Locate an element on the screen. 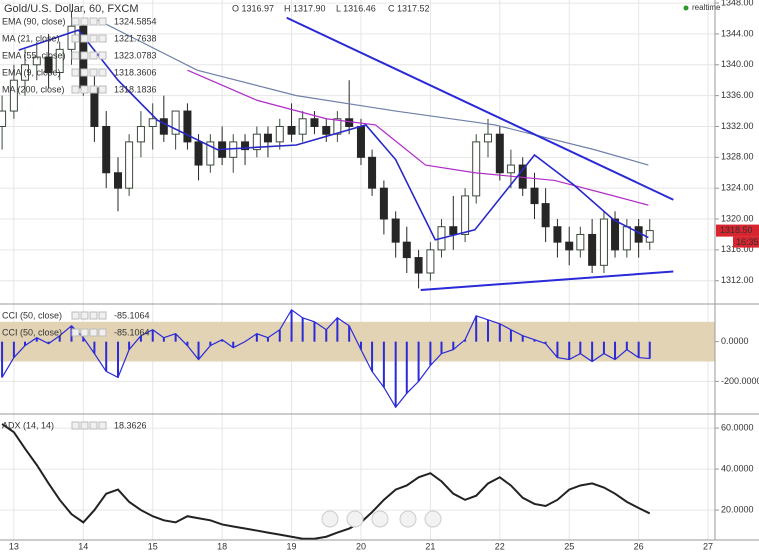 The width and height of the screenshot is (759, 553). price-tag-label: 1318.50 is located at coordinates (736, 230).